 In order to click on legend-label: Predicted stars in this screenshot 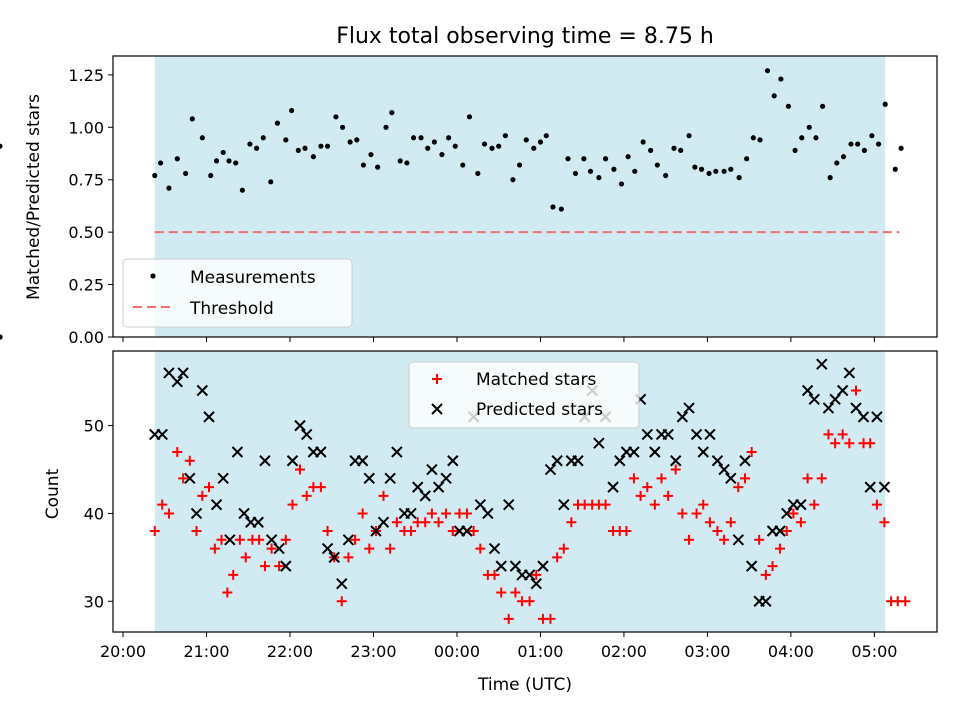, I will do `click(539, 410)`.